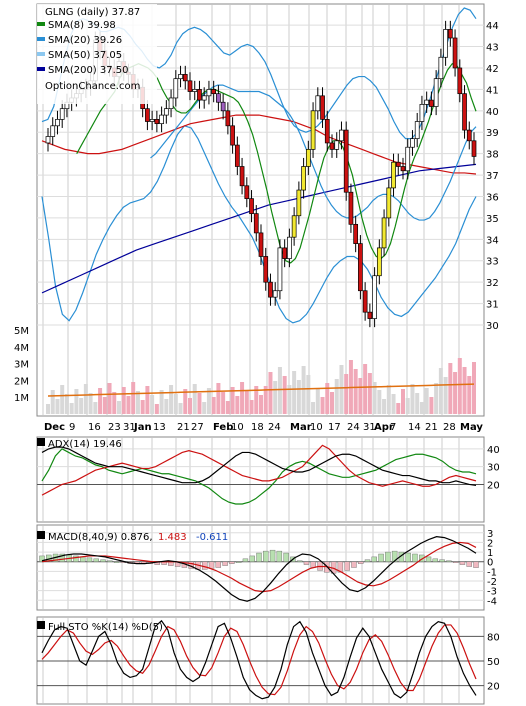 The height and width of the screenshot is (706, 526). Describe the element at coordinates (159, 427) in the screenshot. I see `x-tick-label: 13` at that location.